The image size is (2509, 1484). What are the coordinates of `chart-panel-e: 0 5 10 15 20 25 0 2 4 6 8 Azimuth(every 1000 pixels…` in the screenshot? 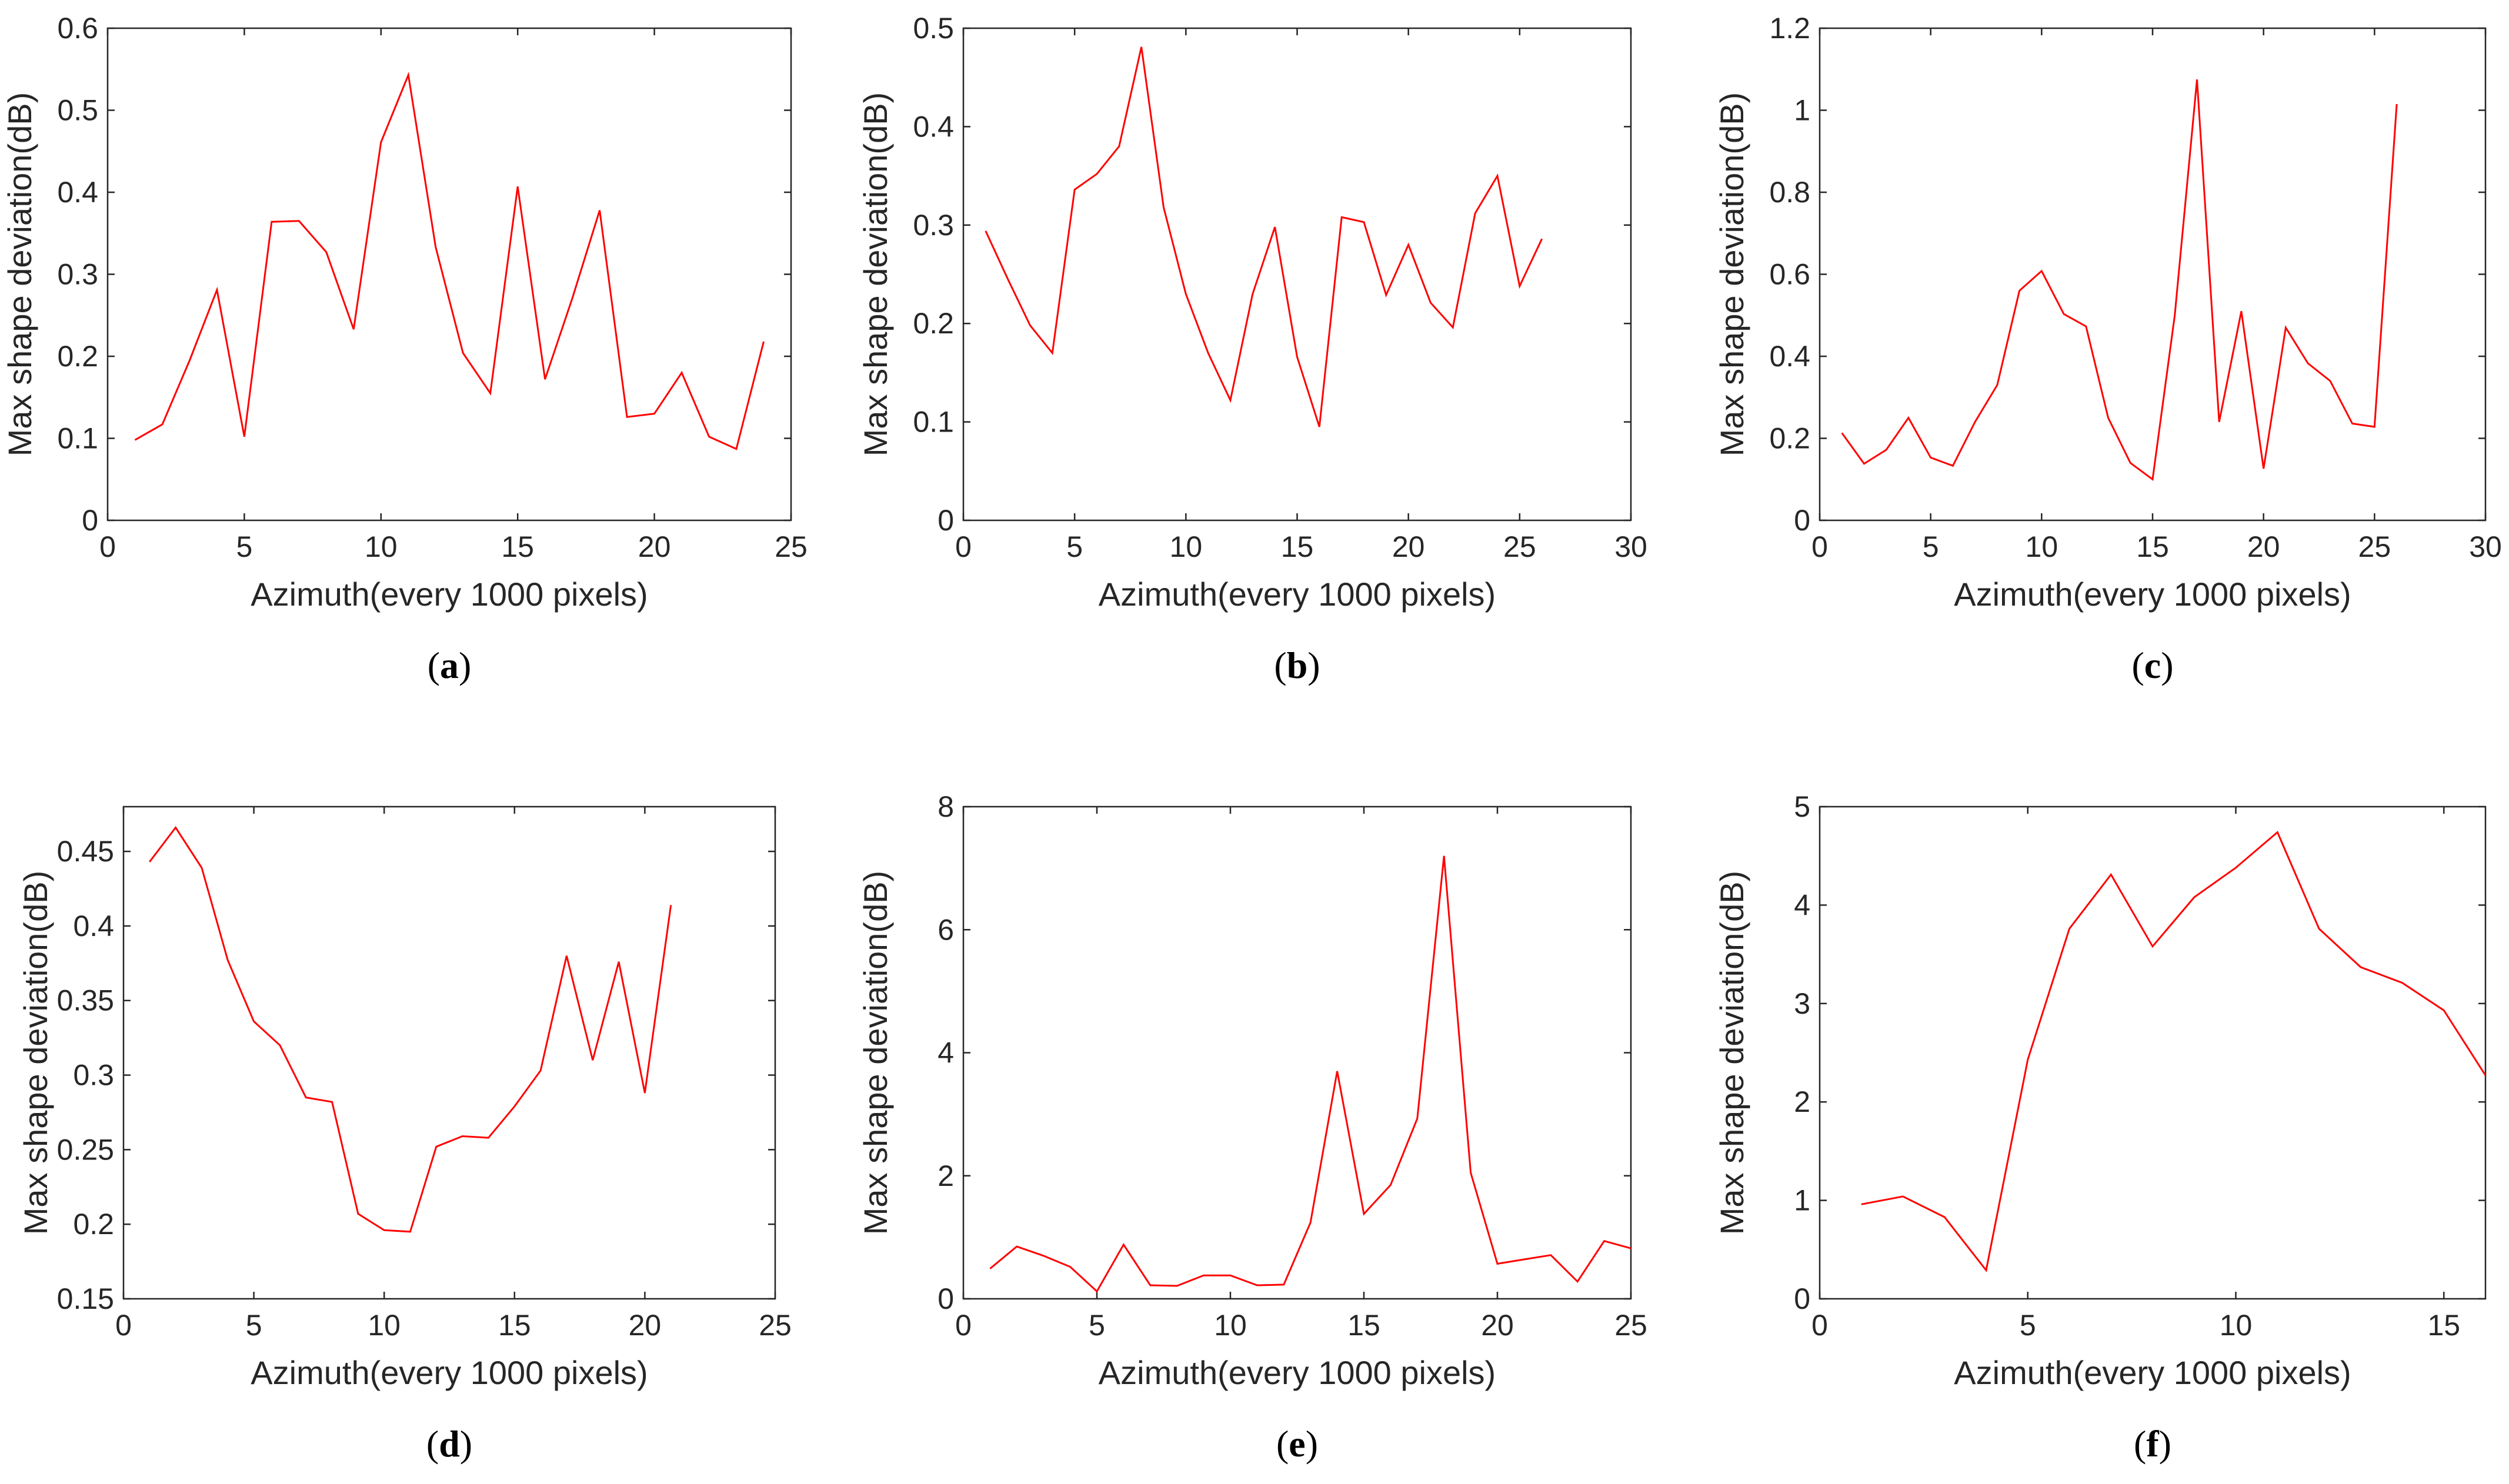 It's located at (1252, 1128).